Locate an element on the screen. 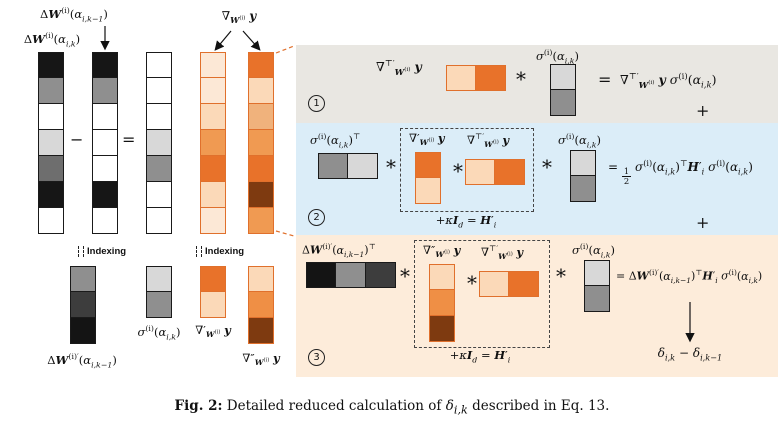 This screenshot has height=438, width=784. equation-1-result: ∇⊤′W(i) y σ(i)(αi,k) is located at coordinates (668, 81).